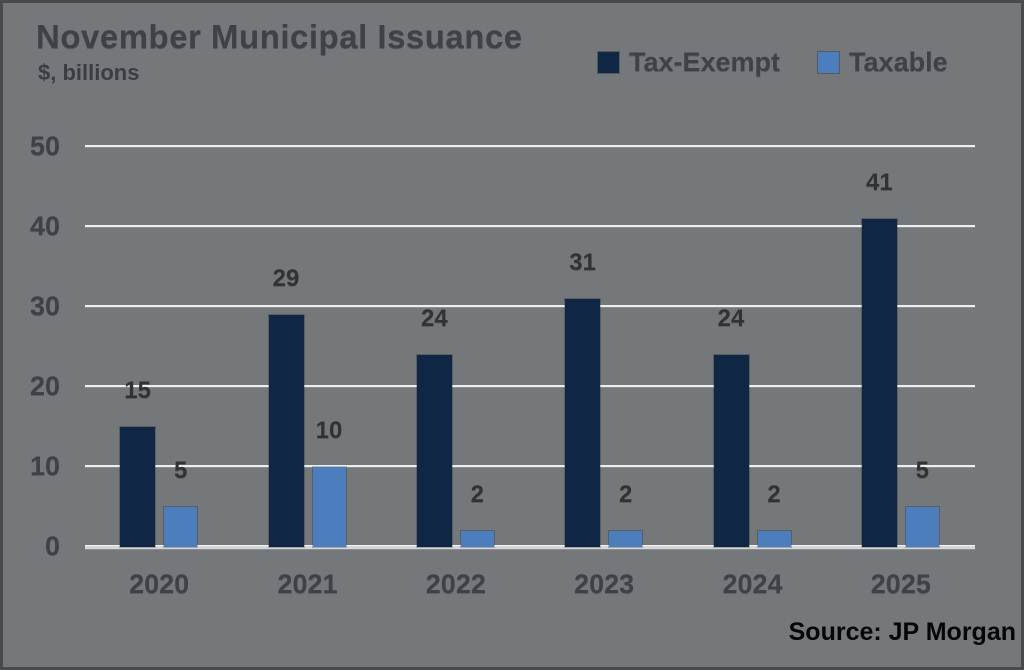 This screenshot has height=670, width=1024. What do you see at coordinates (582, 262) in the screenshot?
I see `data-label-tax-exempt-2023: 31` at bounding box center [582, 262].